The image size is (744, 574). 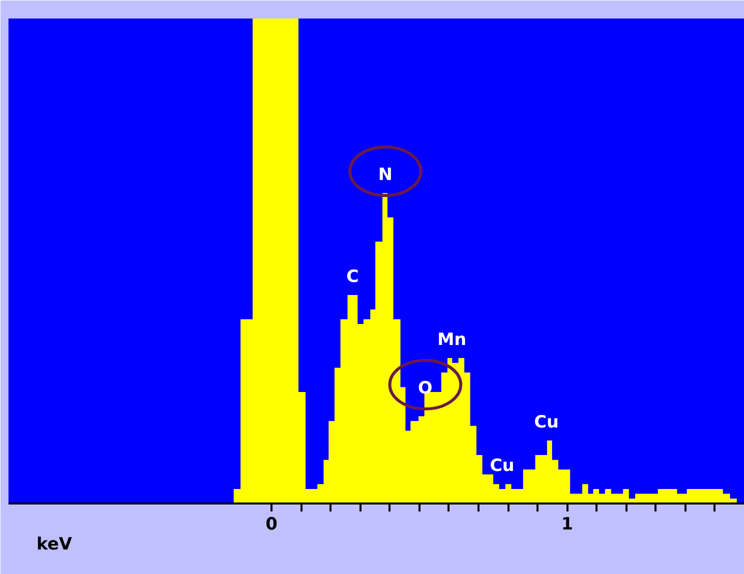 What do you see at coordinates (567, 524) in the screenshot?
I see `x-tick-label: 1` at bounding box center [567, 524].